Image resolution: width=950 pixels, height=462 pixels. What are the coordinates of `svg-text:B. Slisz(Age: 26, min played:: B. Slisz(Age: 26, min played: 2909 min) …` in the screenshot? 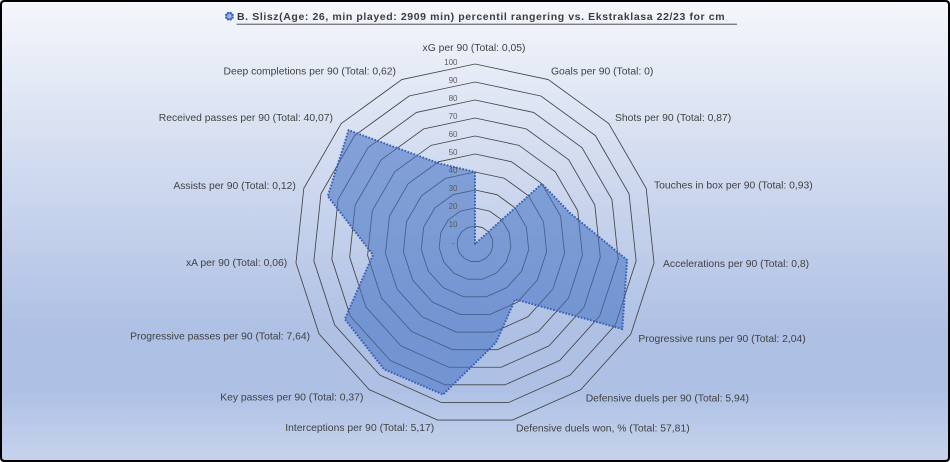 It's located at (481, 17).